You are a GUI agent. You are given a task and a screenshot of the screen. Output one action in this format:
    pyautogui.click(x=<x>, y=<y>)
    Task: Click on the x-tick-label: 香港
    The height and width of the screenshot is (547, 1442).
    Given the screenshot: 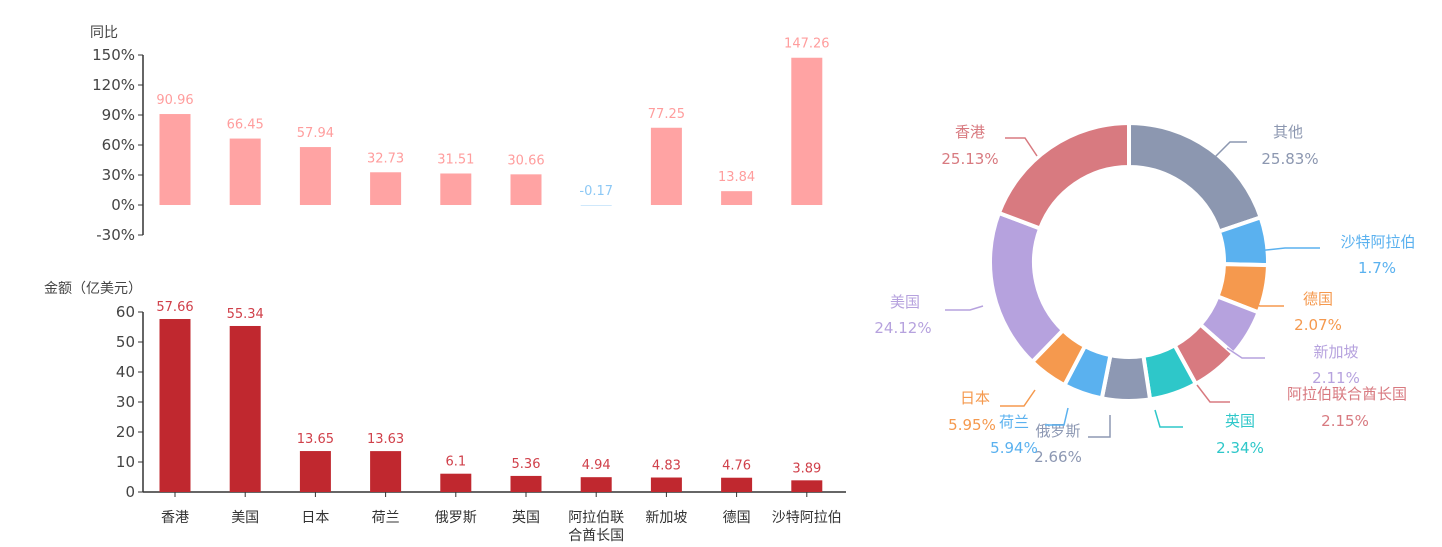 What is the action you would take?
    pyautogui.click(x=175, y=518)
    